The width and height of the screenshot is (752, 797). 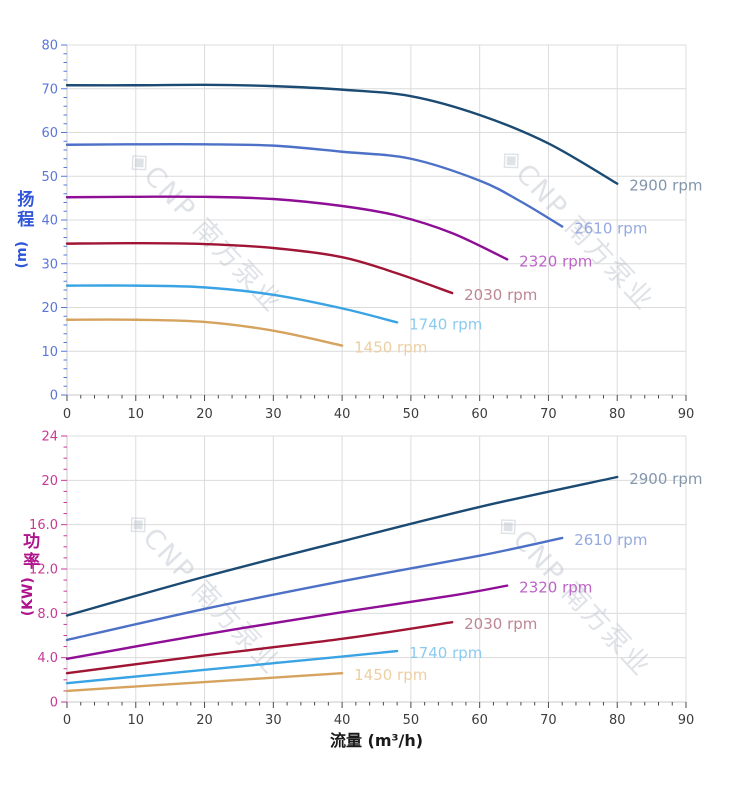 What do you see at coordinates (49, 264) in the screenshot?
I see `y-tick-label: 30` at bounding box center [49, 264].